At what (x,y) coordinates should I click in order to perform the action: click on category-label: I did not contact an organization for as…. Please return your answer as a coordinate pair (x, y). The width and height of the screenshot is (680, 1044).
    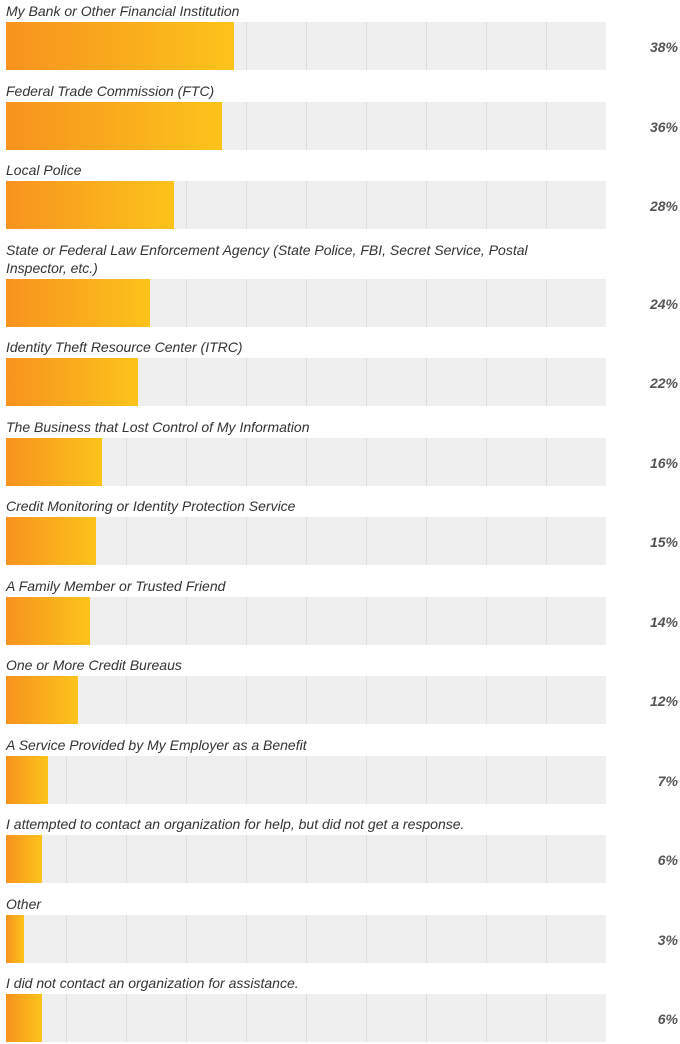
    Looking at the image, I should click on (152, 983).